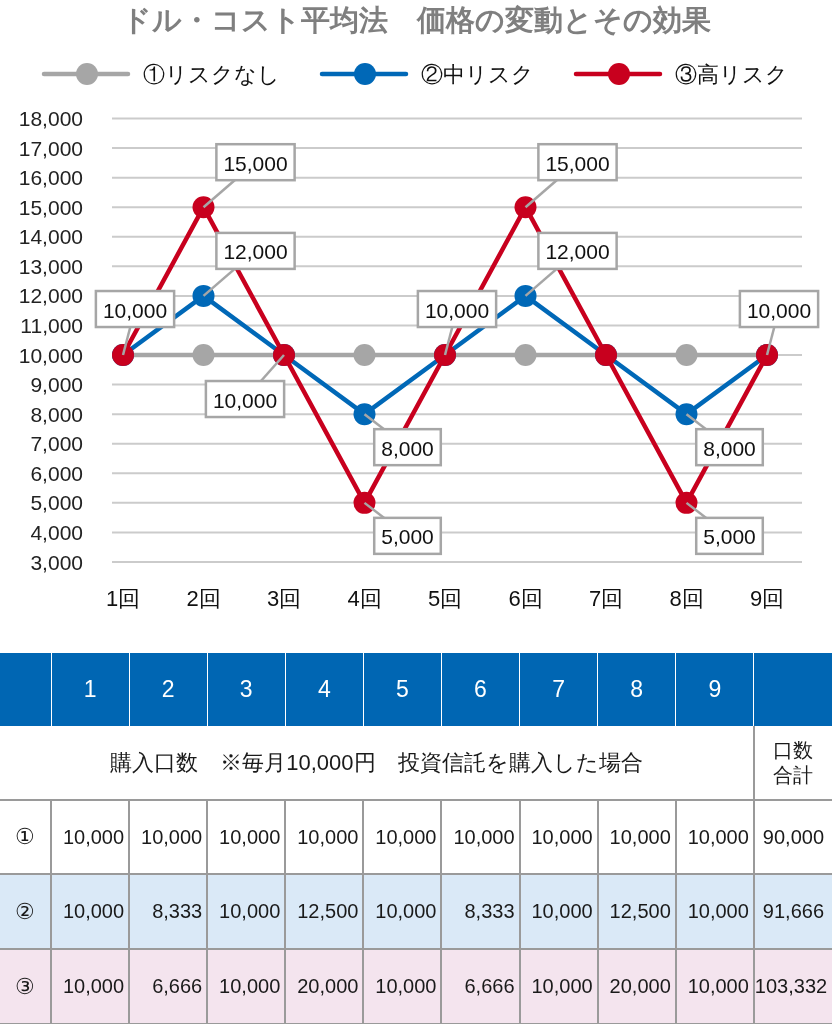 Image resolution: width=832 pixels, height=1024 pixels. I want to click on x-tick-label: 4, so click(324, 689).